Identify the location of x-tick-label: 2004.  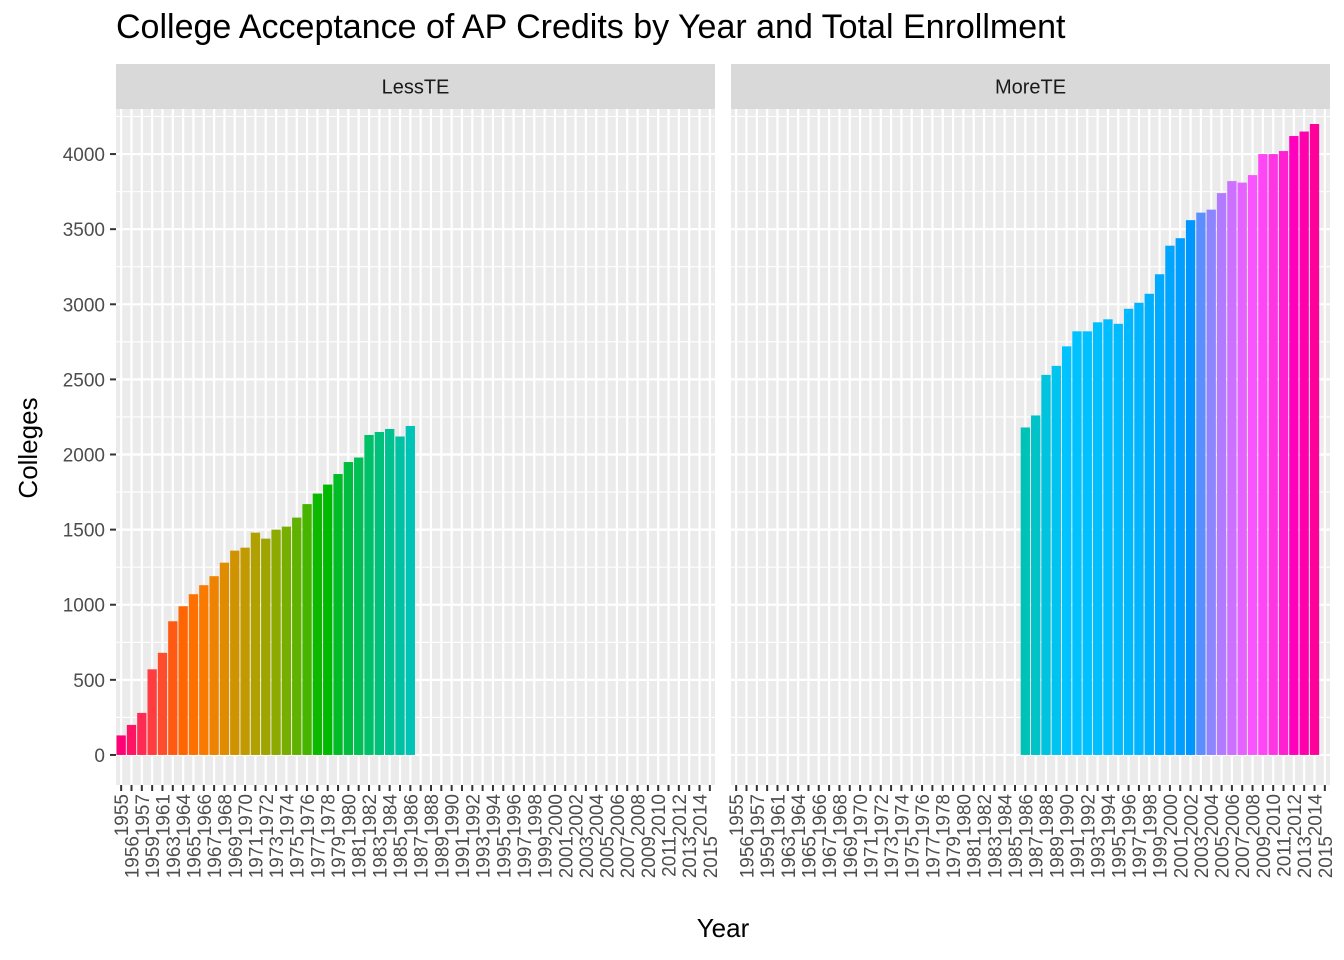
(1212, 815).